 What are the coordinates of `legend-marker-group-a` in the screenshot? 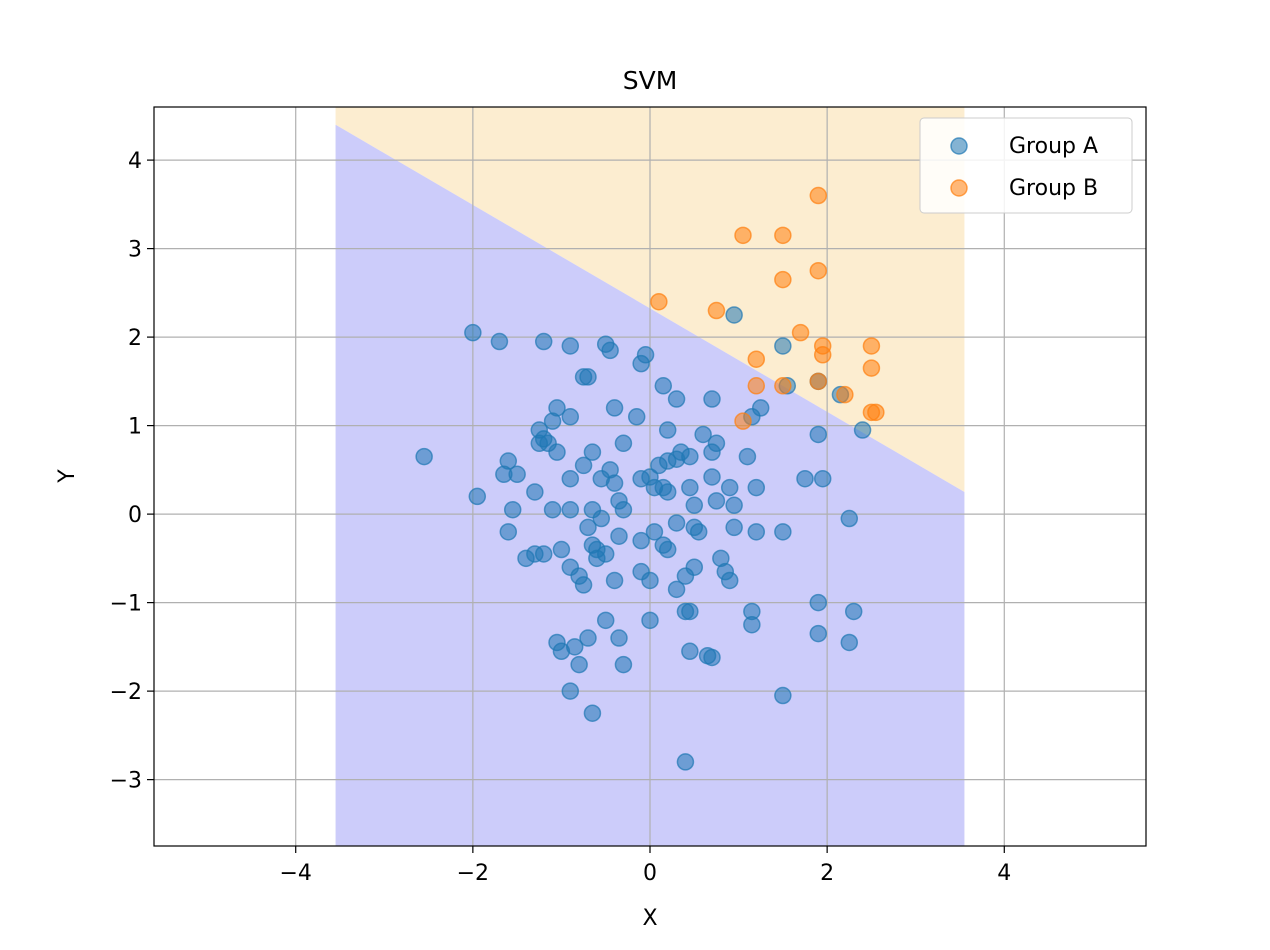 It's located at (959, 146).